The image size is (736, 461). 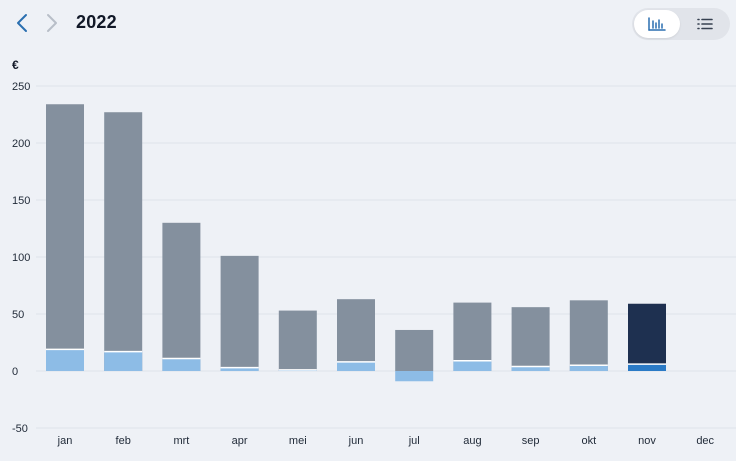 I want to click on x-tick-label-dec: dec, so click(x=705, y=441).